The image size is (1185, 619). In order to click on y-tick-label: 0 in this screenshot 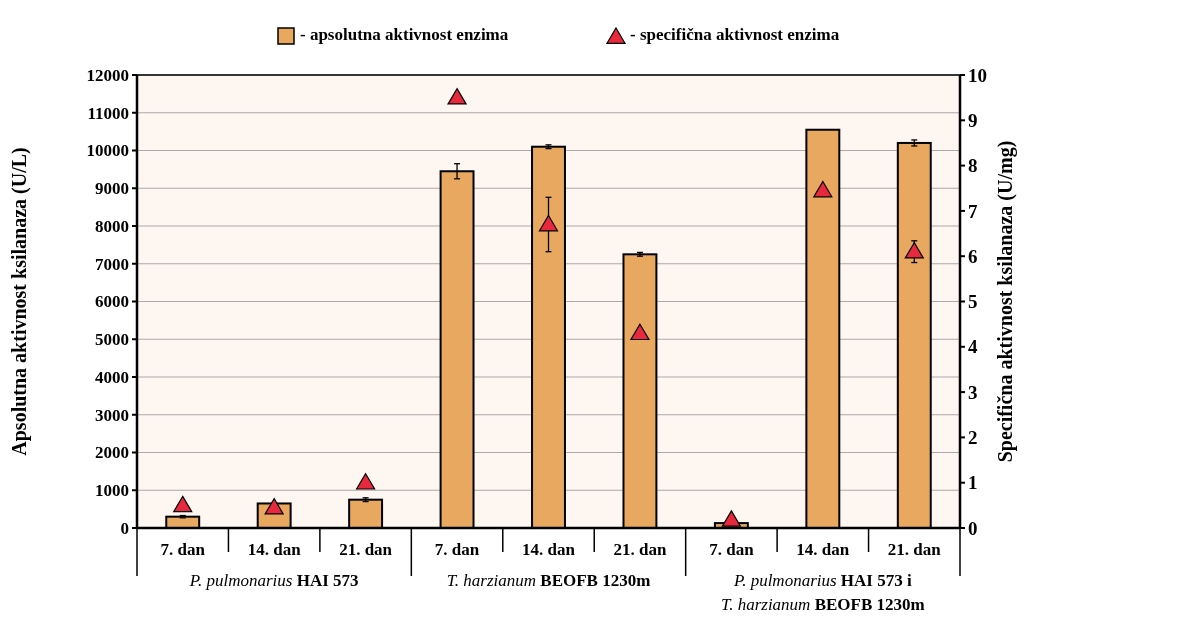, I will do `click(124, 528)`.